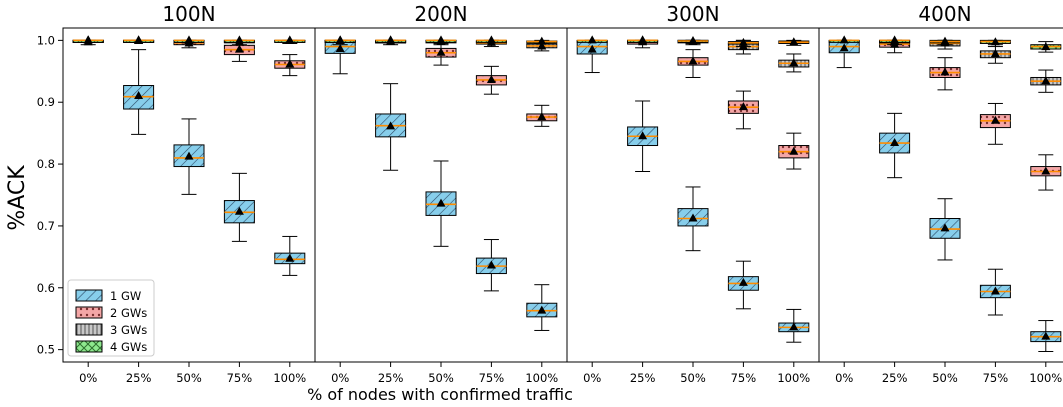 The width and height of the screenshot is (1063, 407). What do you see at coordinates (128, 313) in the screenshot?
I see `legend-entry: 2 GWs` at bounding box center [128, 313].